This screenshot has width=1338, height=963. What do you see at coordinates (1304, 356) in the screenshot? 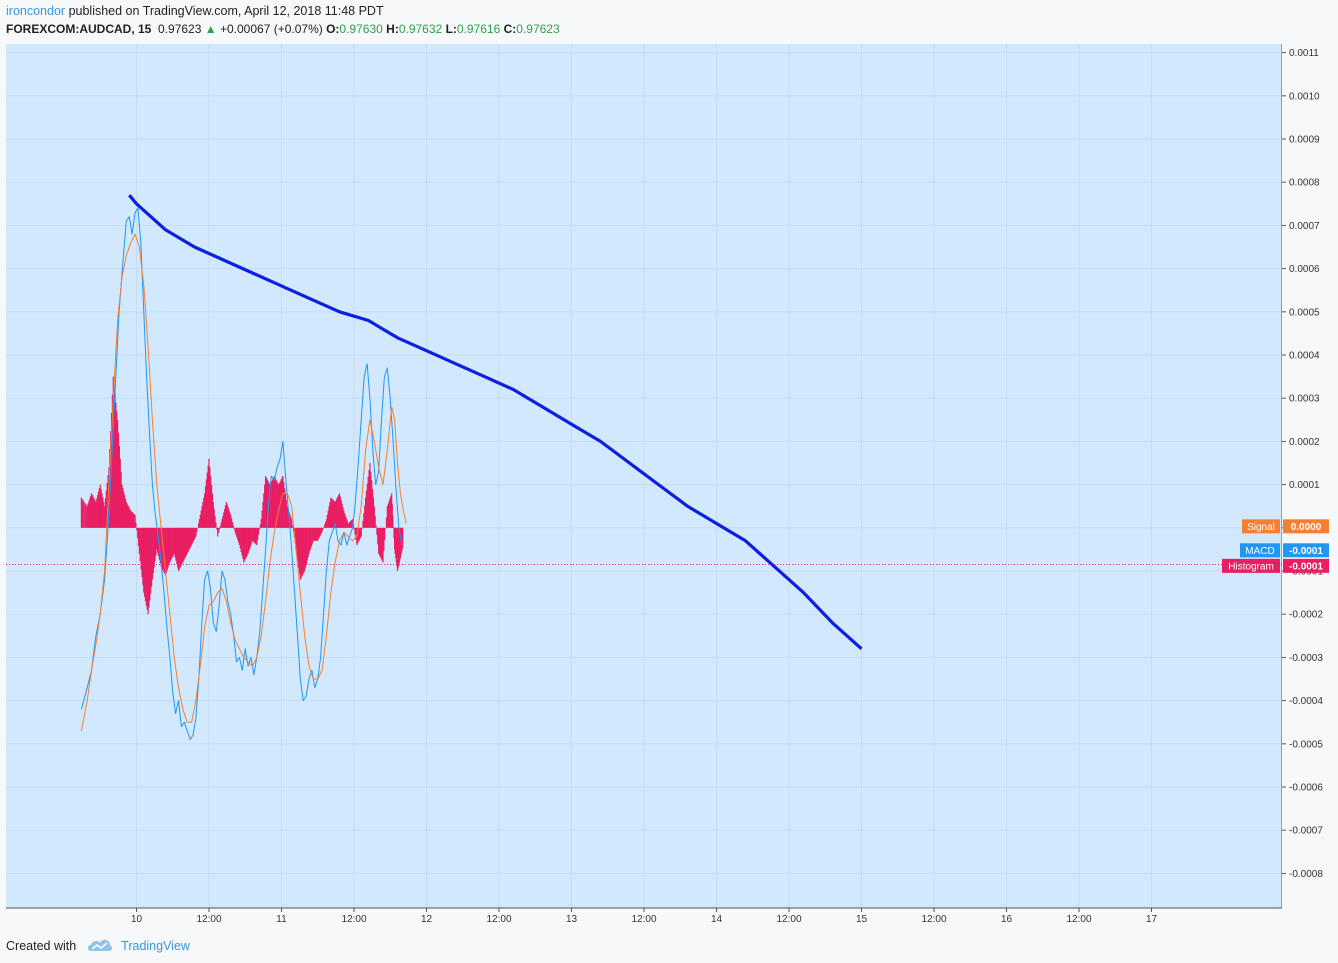
I see `y-tick-label: 0.0004` at bounding box center [1304, 356].